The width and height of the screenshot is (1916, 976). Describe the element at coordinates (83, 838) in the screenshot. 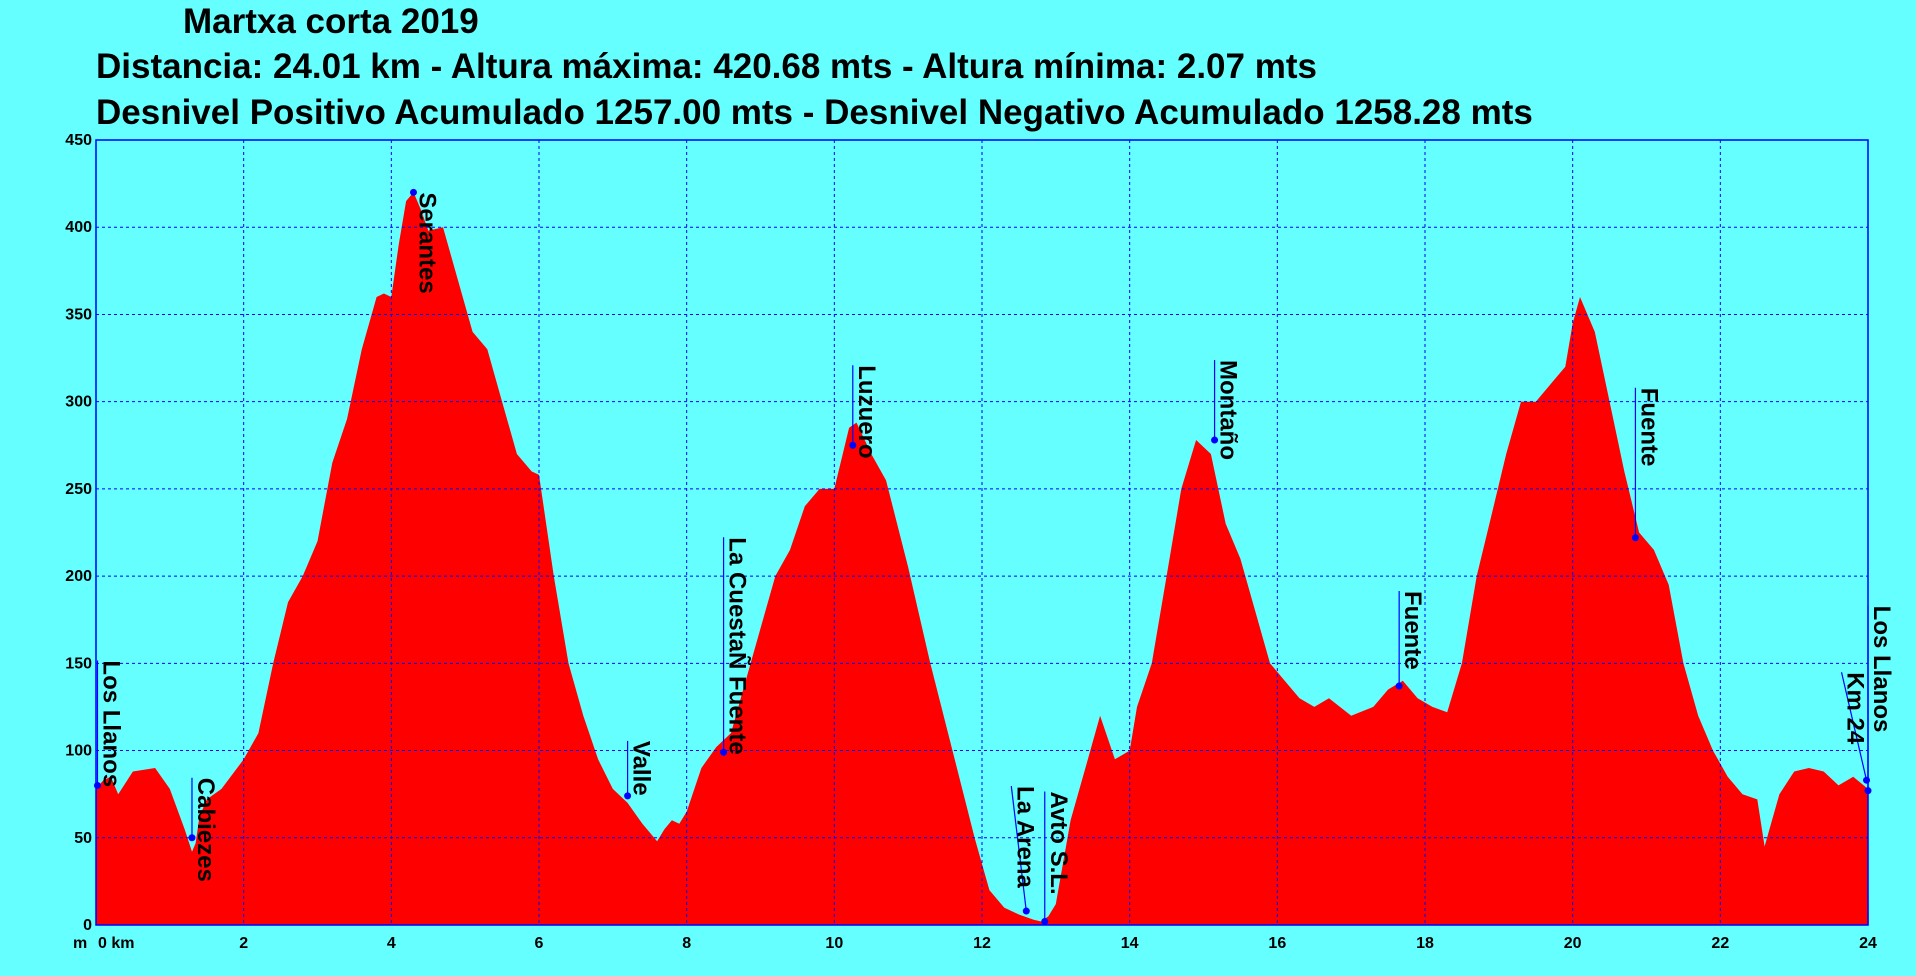

I see `y-tick-label: 50` at that location.